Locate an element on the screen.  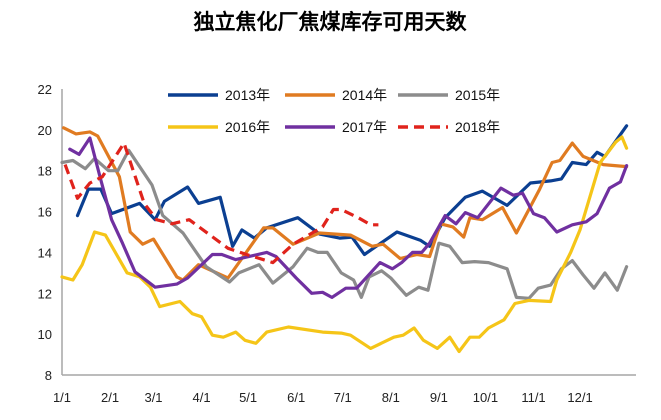
legend-label: 2015年 is located at coordinates (477, 95).